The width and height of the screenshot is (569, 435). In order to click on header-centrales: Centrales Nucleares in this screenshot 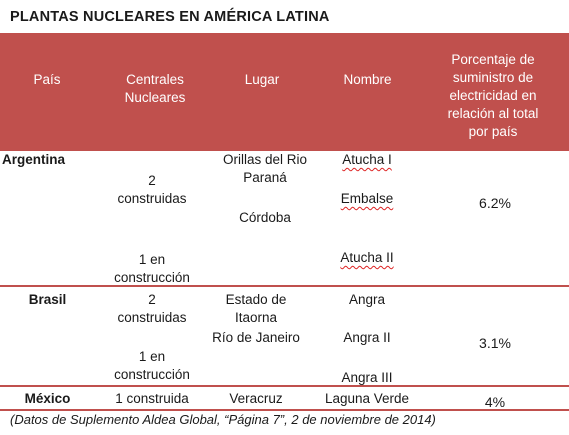, I will do `click(155, 88)`.